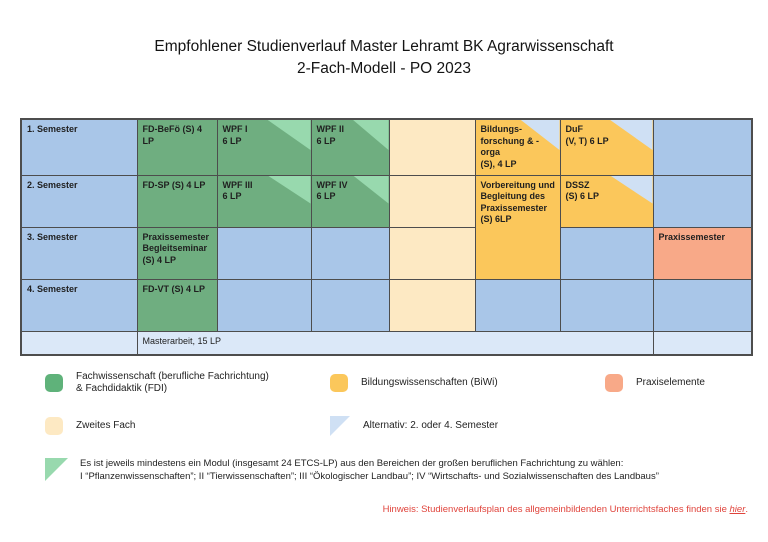 The height and width of the screenshot is (542, 768). I want to click on cell-wpf-1-text: WPF I 6 LP, so click(235, 135).